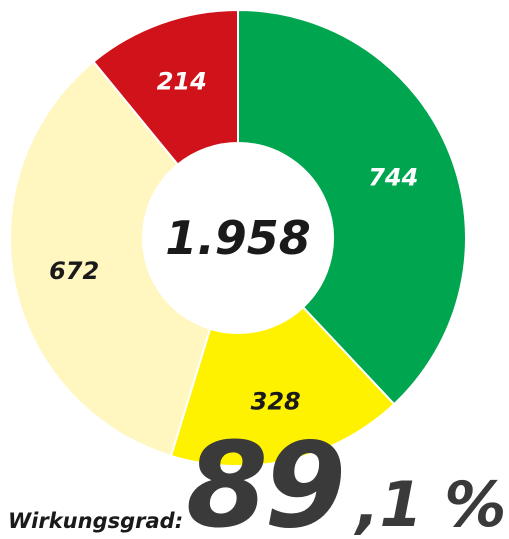  Describe the element at coordinates (429, 503) in the screenshot. I see `efficiency-frac: ,1 %` at that location.